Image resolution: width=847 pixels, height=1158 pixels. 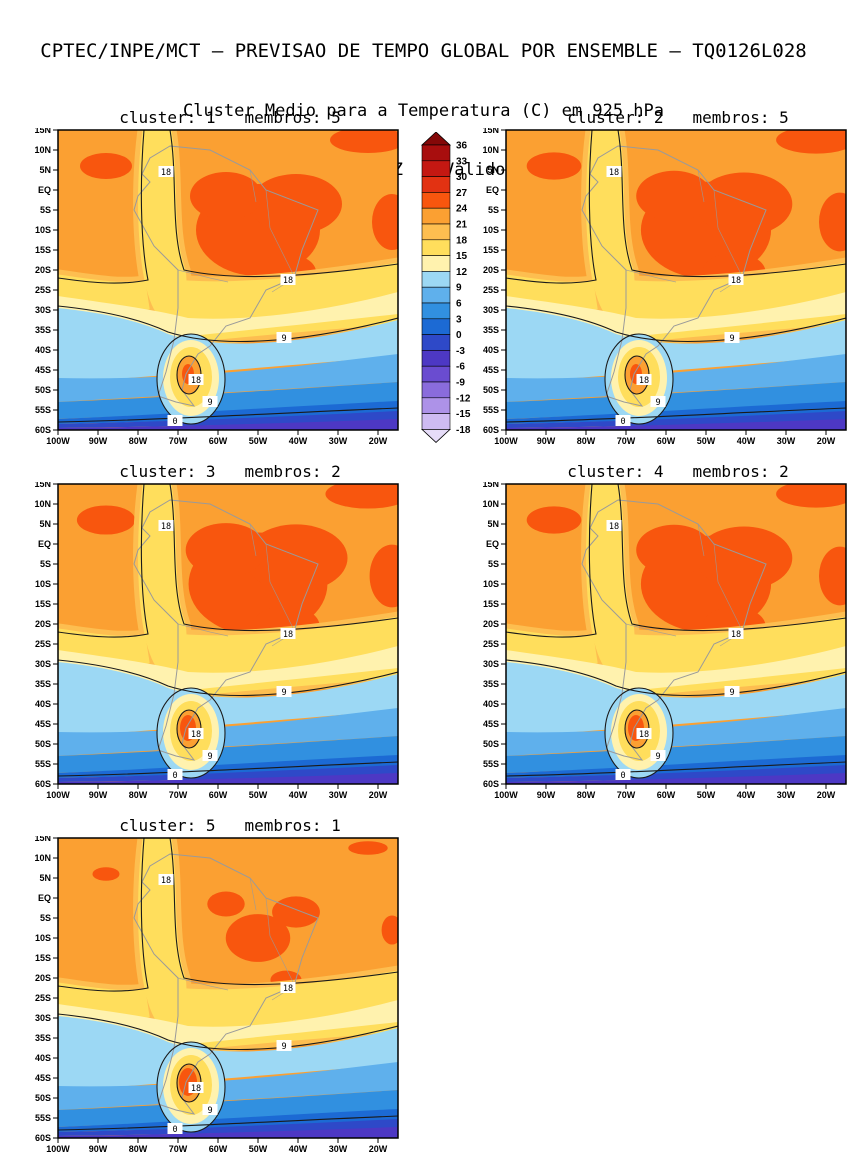 I want to click on legend-bottom-arrow-icon, so click(x=436, y=435).